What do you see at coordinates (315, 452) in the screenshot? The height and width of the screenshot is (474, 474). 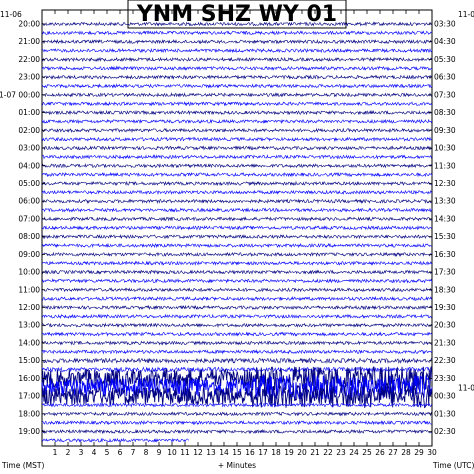 I see `x-tick-label: 21` at bounding box center [315, 452].